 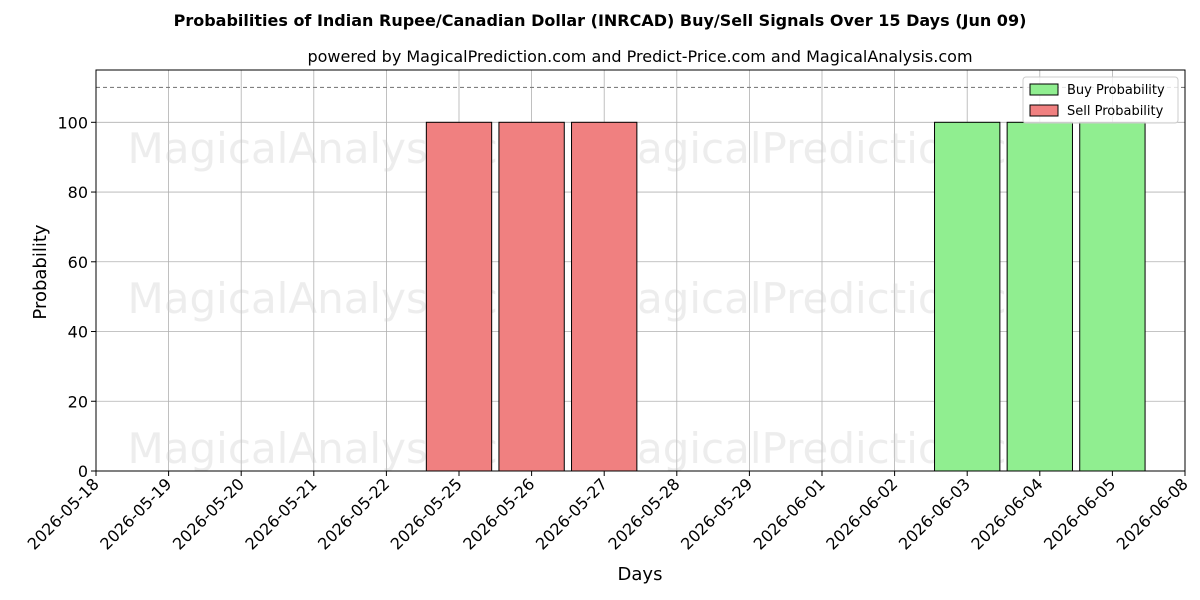 I want to click on legend-box, so click(x=1100, y=100).